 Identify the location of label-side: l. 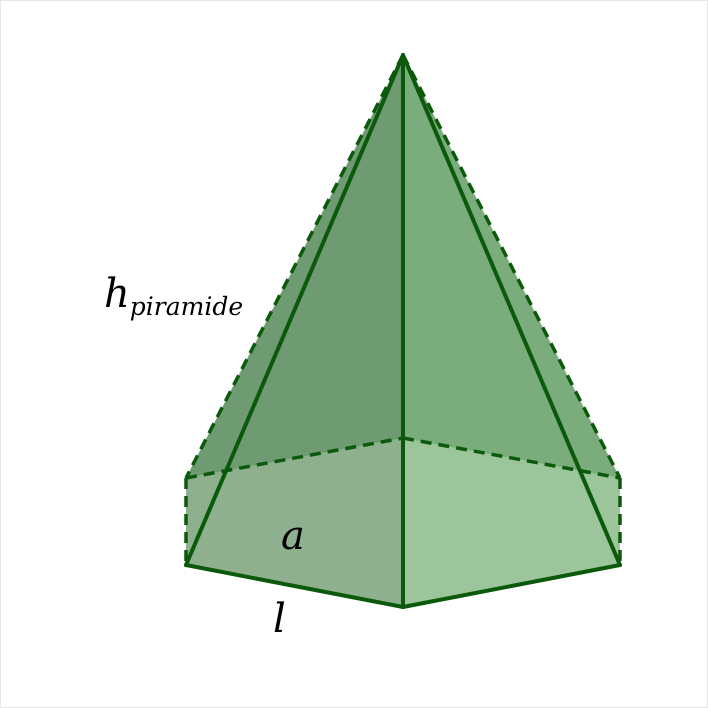
(279, 619).